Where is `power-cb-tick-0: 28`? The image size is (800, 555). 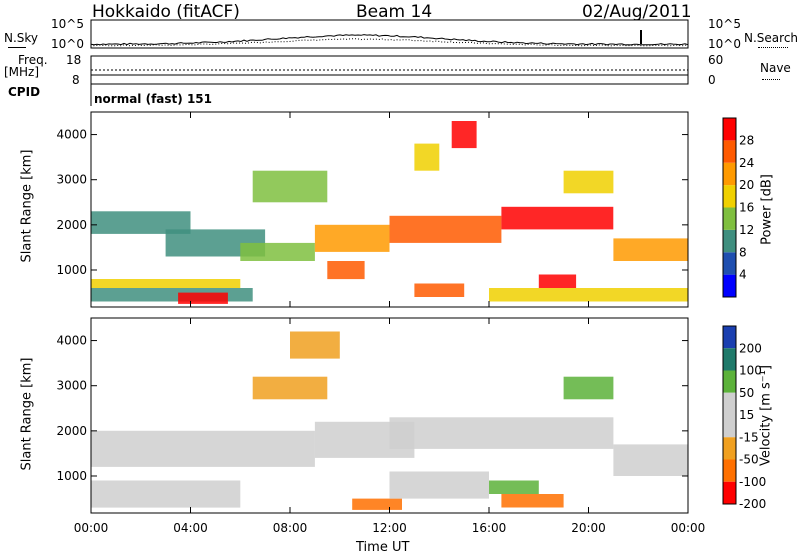
power-cb-tick-0: 28 is located at coordinates (746, 140).